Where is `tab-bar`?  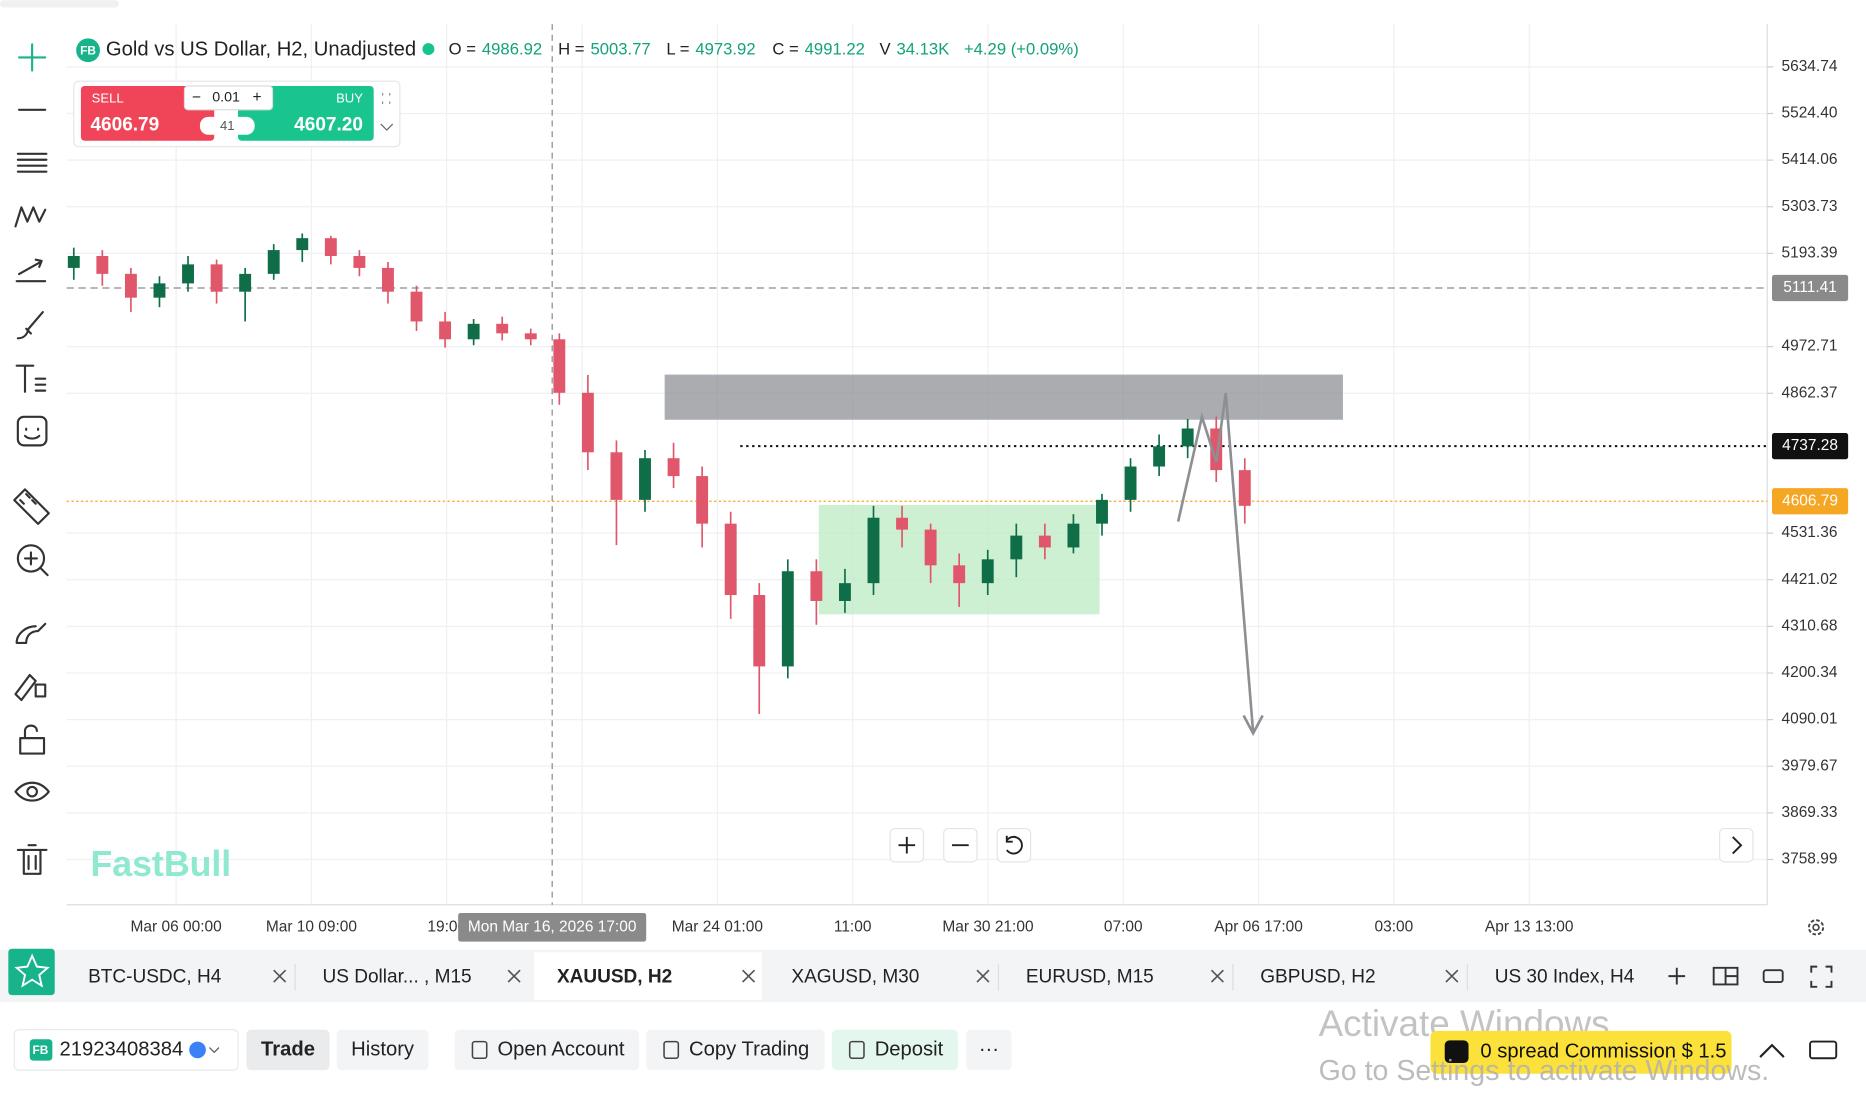
tab-bar is located at coordinates (933, 976).